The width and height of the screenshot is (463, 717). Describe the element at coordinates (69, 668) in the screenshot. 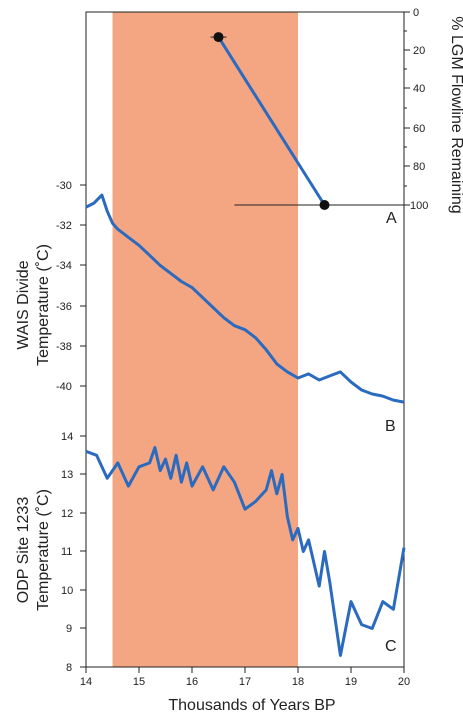

I see `left-bottom-tick-label: 8` at that location.